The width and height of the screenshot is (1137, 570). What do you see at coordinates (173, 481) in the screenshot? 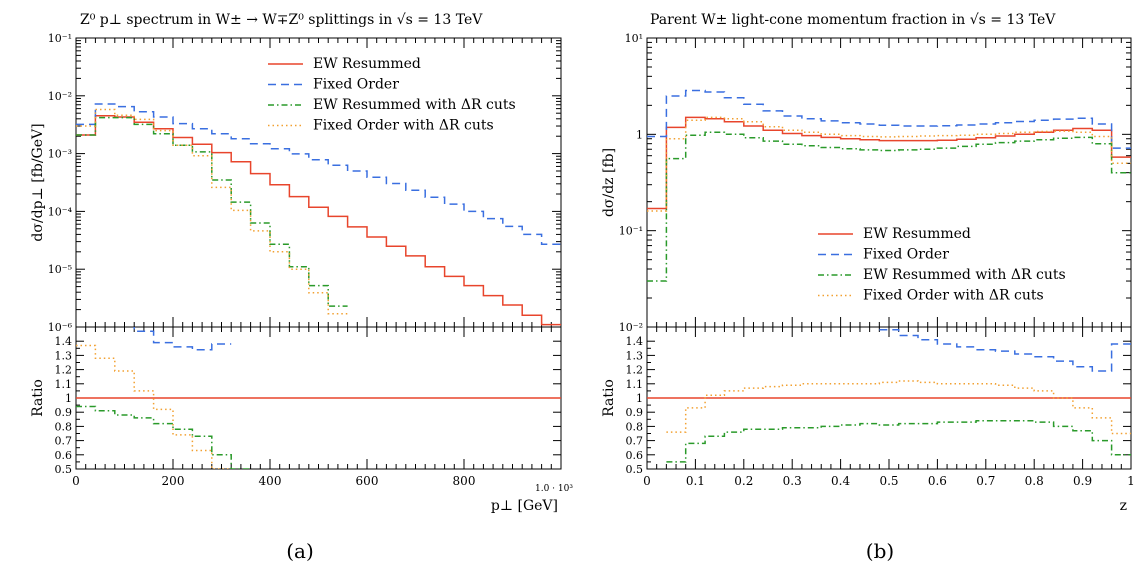
I see `x-tick-label: 200` at bounding box center [173, 481].